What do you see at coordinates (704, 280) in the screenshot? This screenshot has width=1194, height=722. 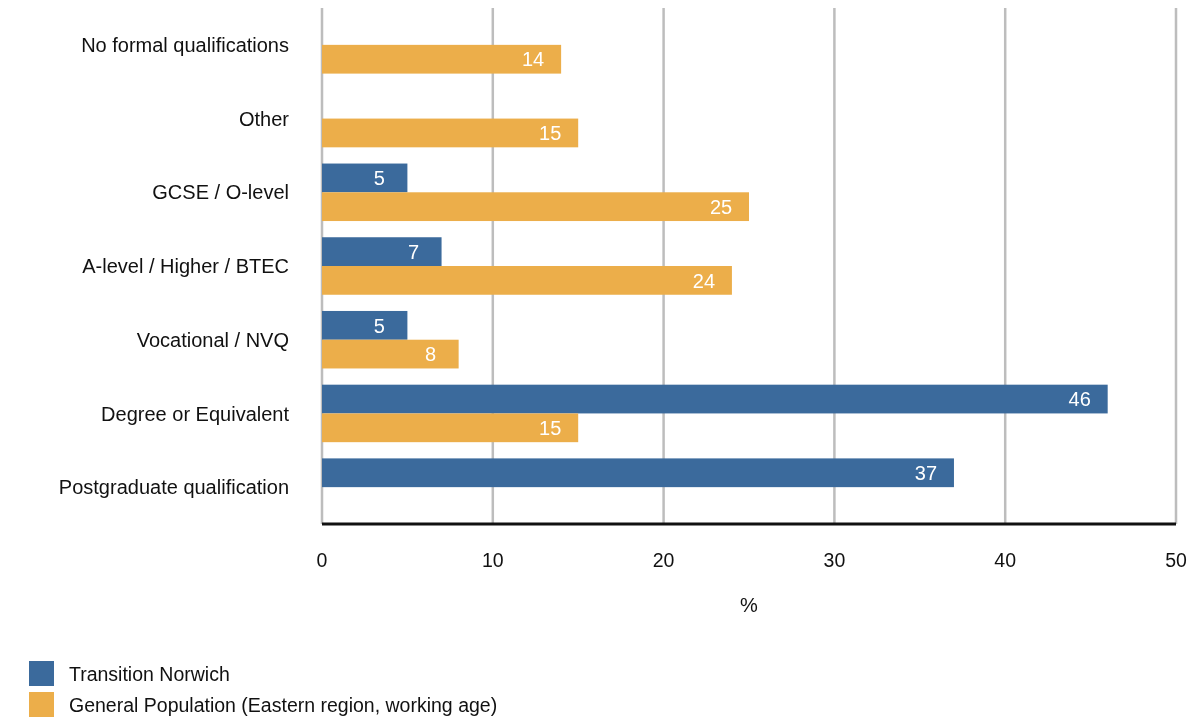 I see `data-label: 24` at bounding box center [704, 280].